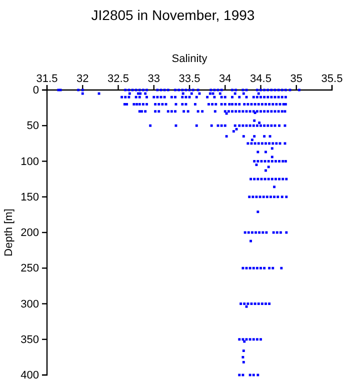 Image resolution: width=346 pixels, height=384 pixels. I want to click on y-tick-label: 400, so click(29, 376).